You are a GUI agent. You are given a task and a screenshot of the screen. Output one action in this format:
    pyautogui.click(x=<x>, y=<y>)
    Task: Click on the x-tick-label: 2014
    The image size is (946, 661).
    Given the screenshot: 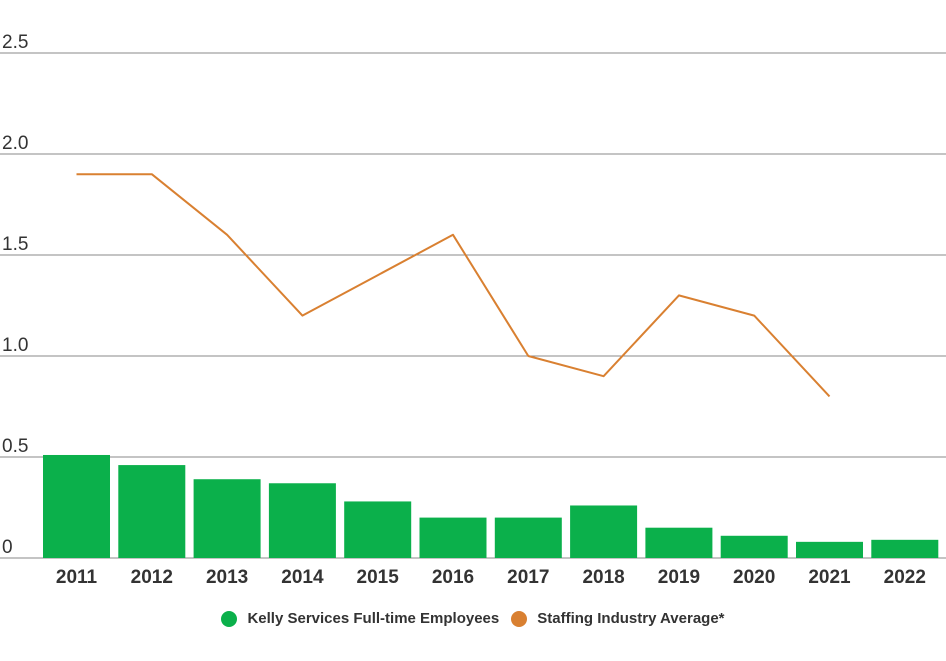 What is the action you would take?
    pyautogui.click(x=302, y=577)
    